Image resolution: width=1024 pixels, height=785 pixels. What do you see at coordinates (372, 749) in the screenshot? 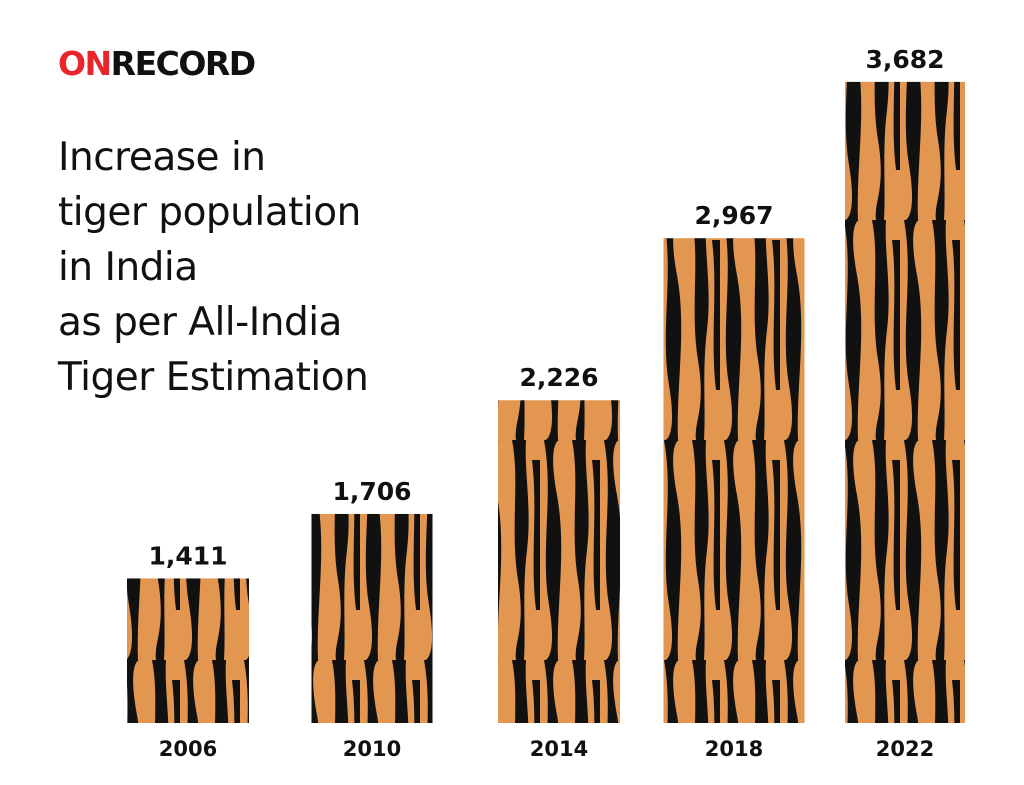
I see `x-tick-label: 2010` at bounding box center [372, 749].